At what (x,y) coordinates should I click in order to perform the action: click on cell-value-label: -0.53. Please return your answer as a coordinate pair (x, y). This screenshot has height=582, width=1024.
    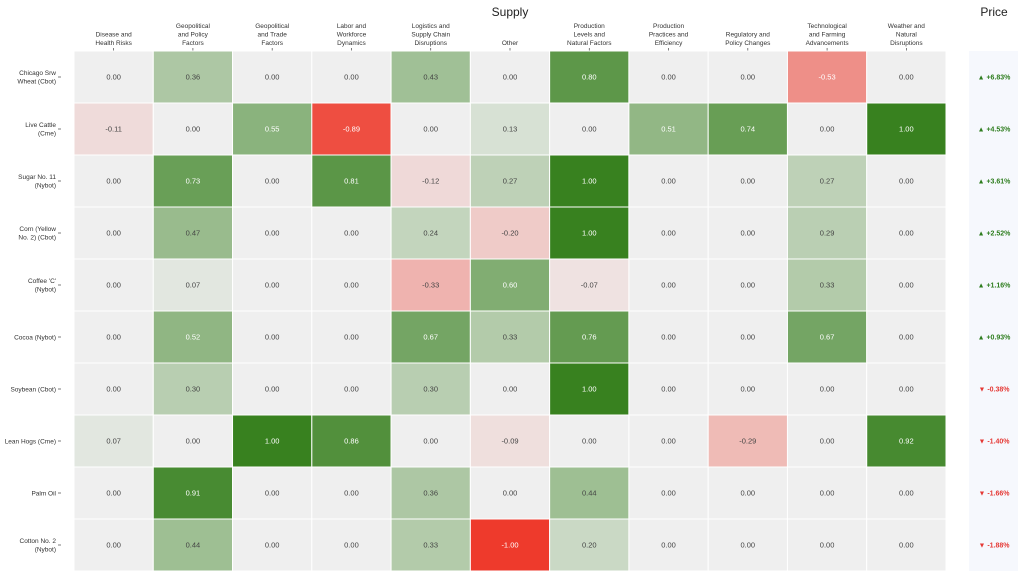
    Looking at the image, I should click on (827, 77).